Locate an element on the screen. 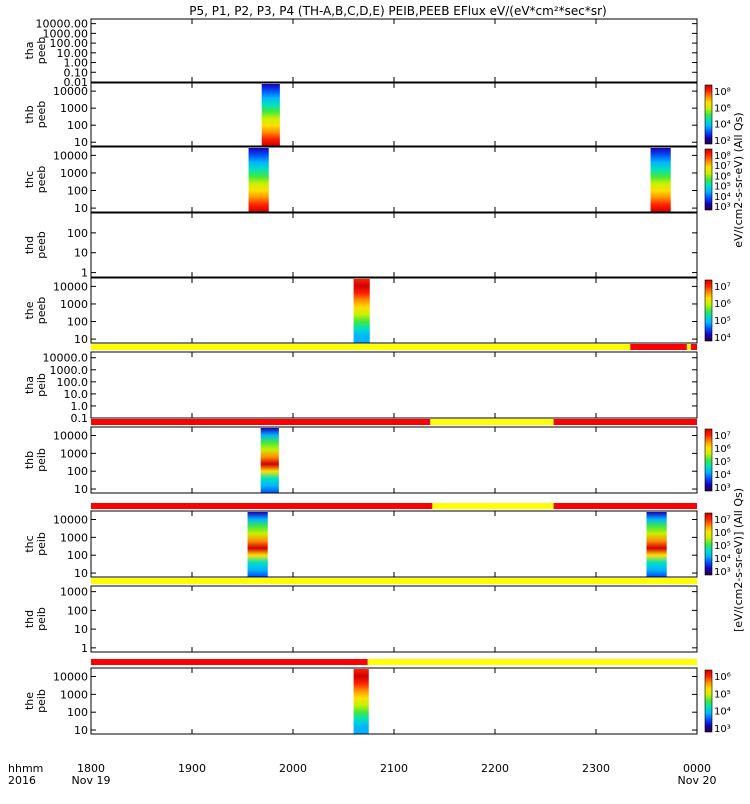 This screenshot has width=750, height=804. x-tick-label: 1900 is located at coordinates (192, 768).